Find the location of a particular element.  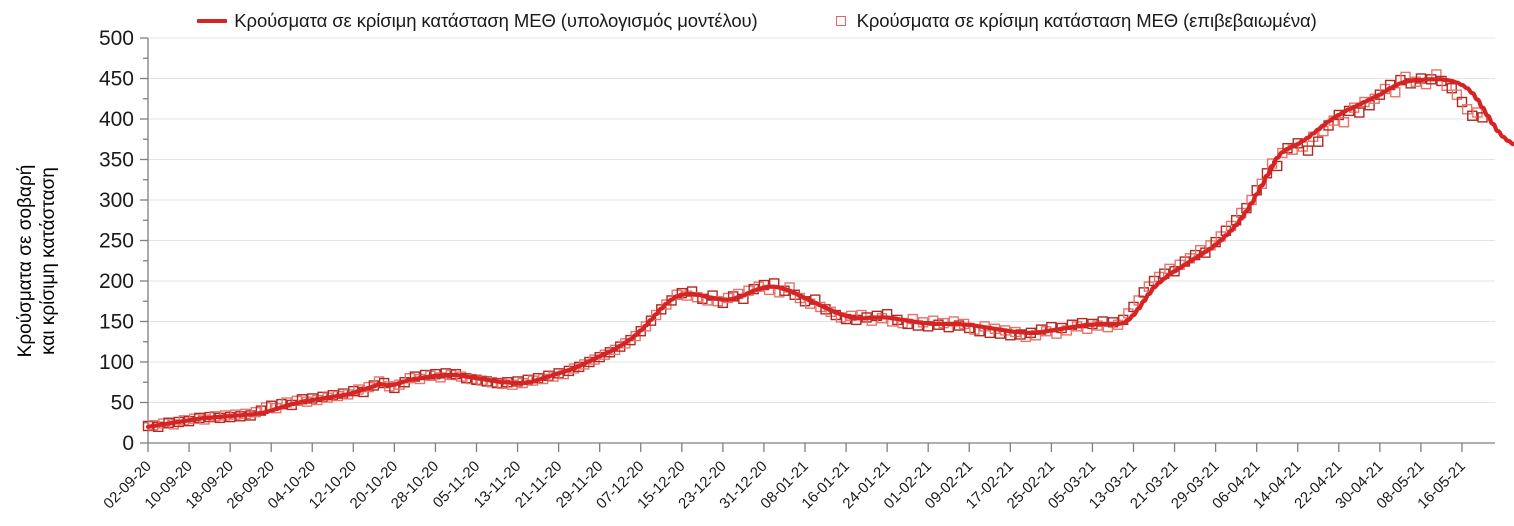

svg-text: 300 is located at coordinates (116, 200).